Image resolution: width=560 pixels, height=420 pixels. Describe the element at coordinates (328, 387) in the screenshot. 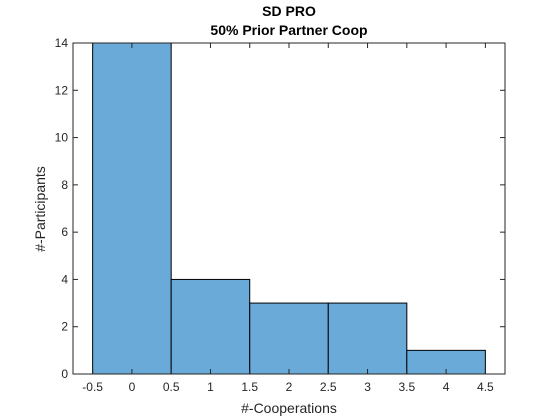

I see `x-tick-label: 2.5` at that location.